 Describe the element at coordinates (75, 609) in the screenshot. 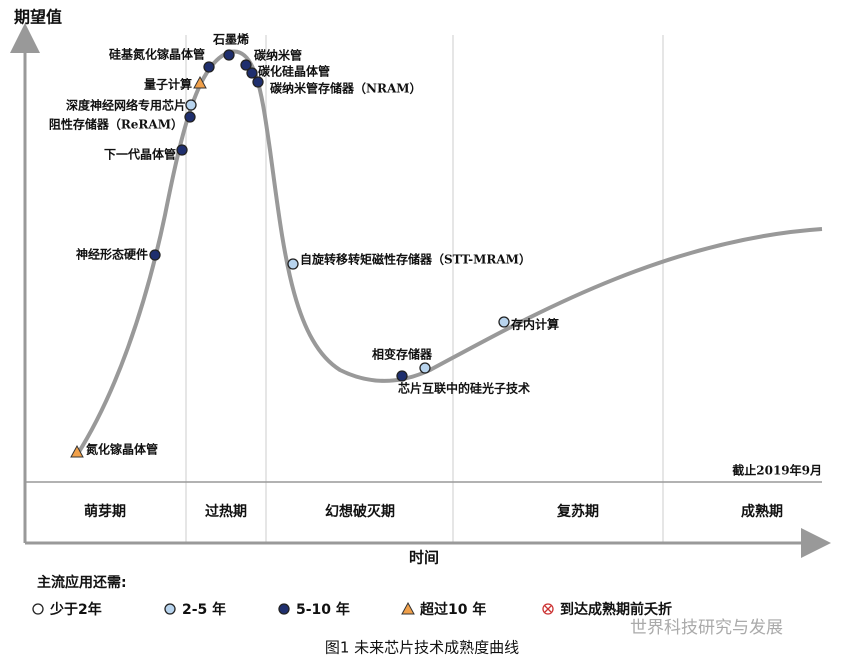

I see `legend-label: 少于2年` at that location.